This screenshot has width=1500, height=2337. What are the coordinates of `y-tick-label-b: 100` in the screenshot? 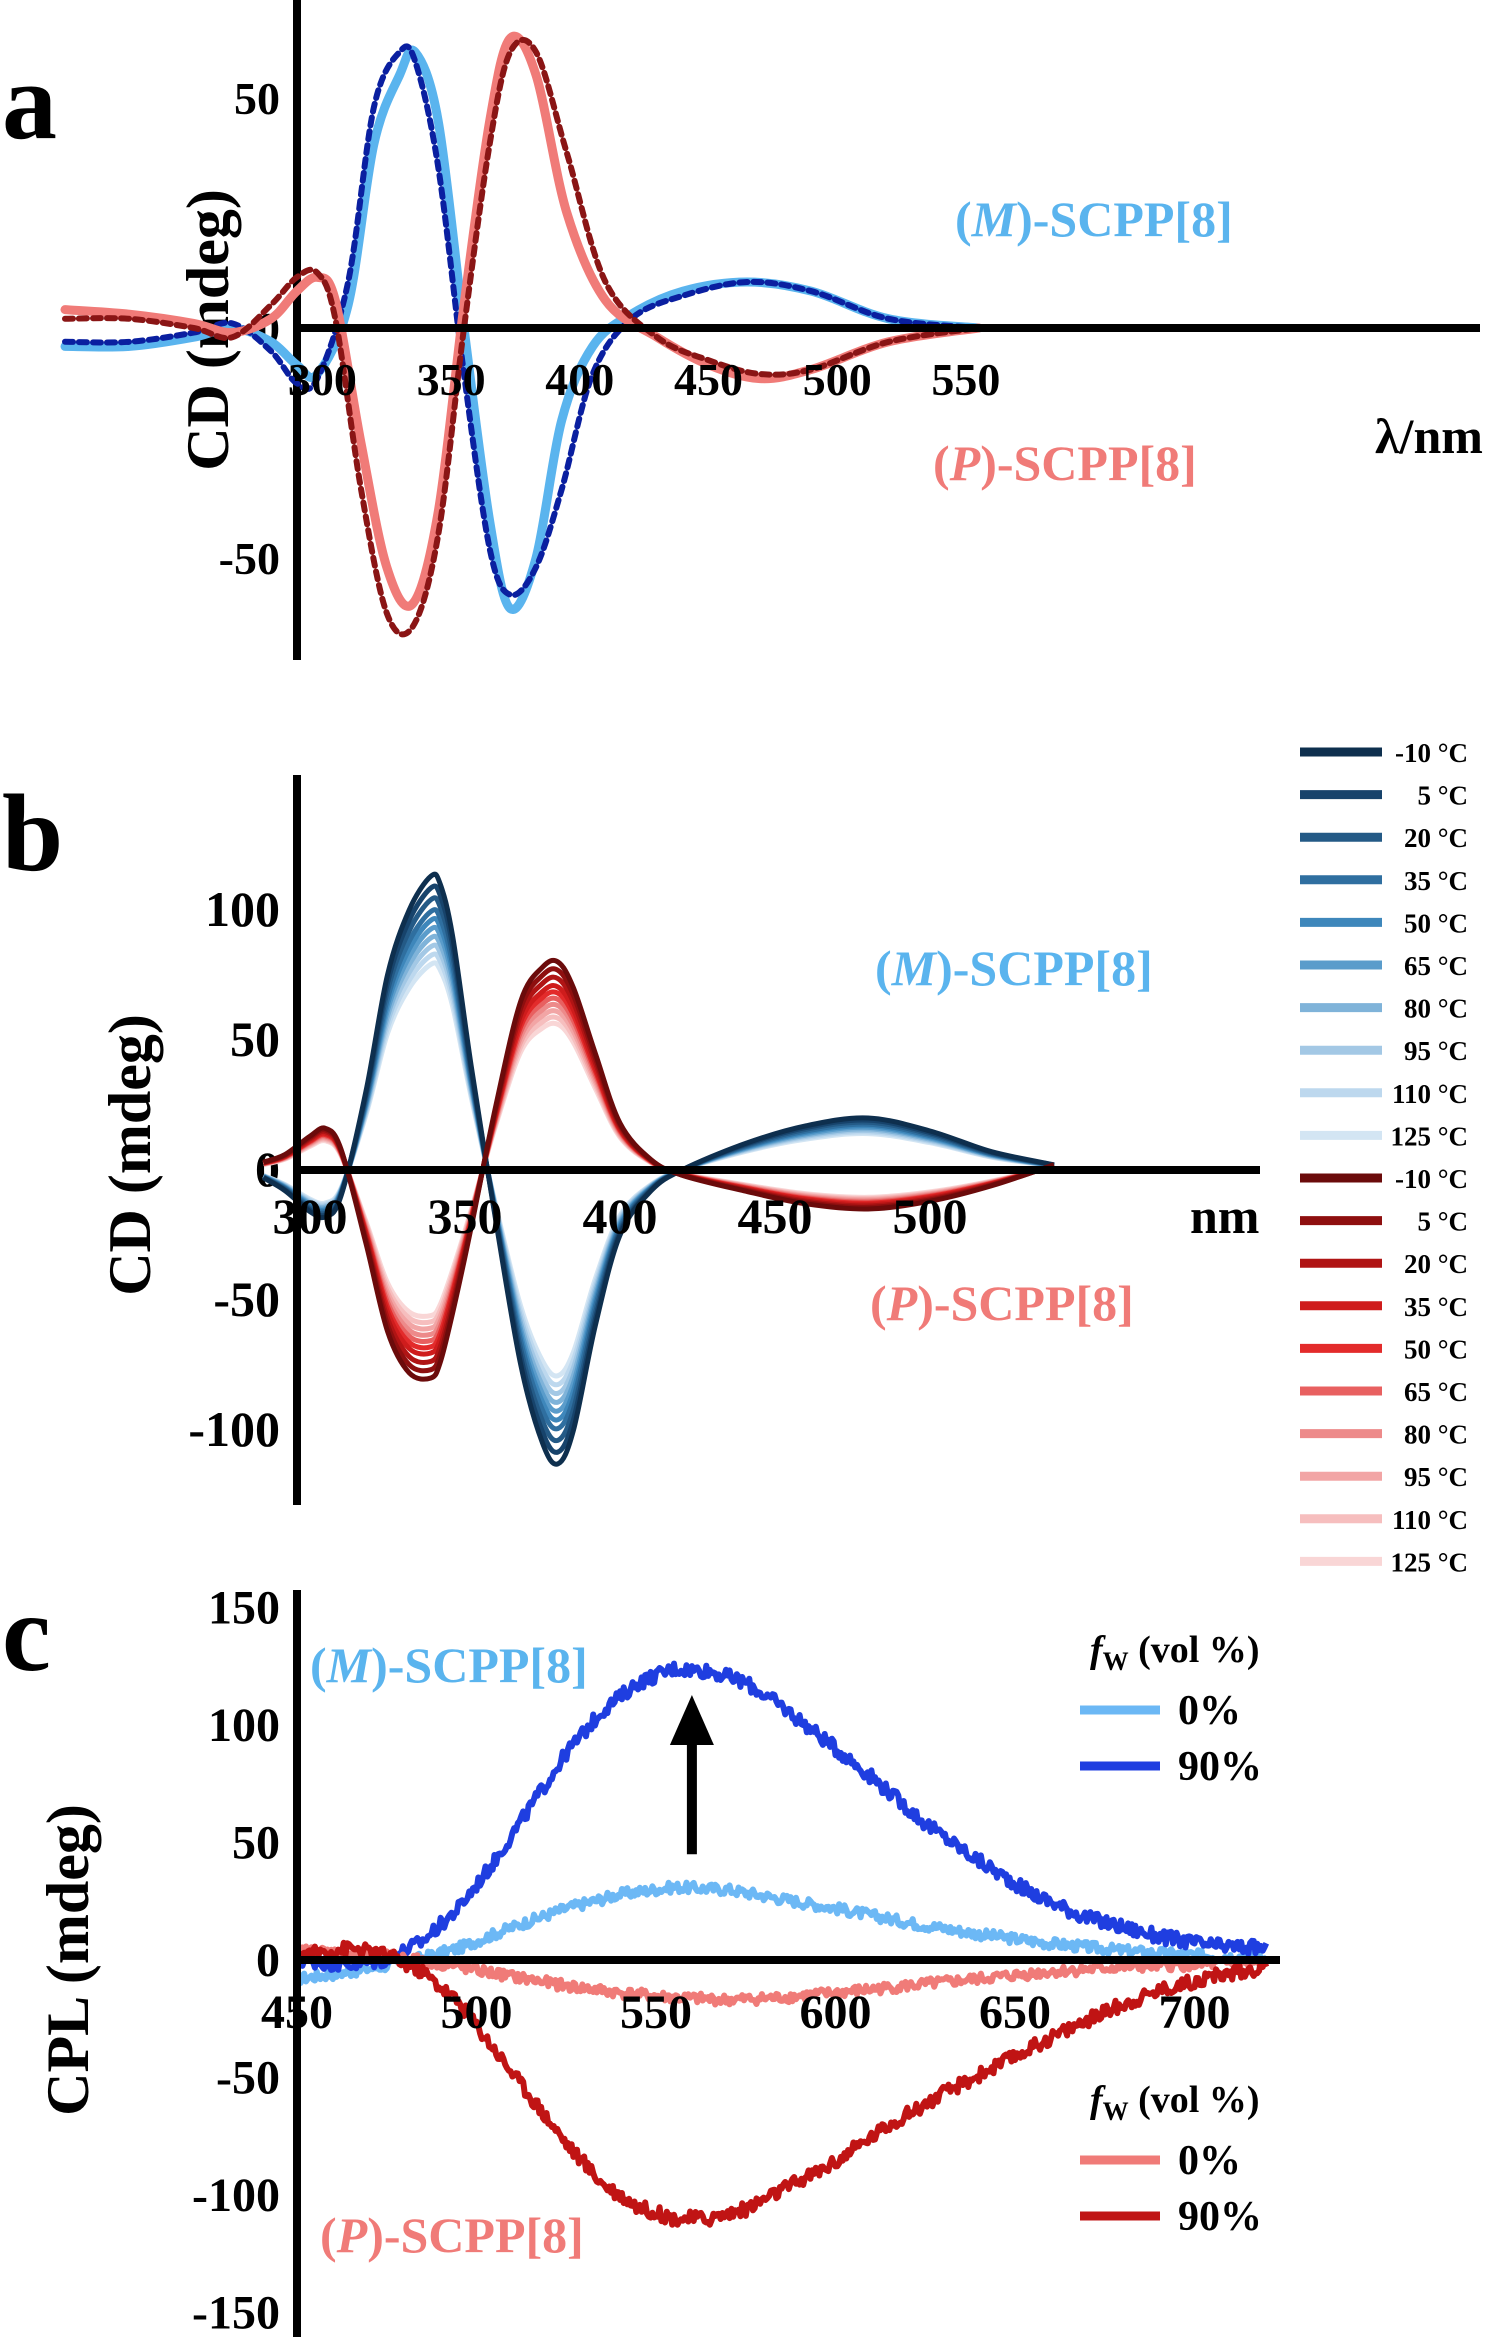 It's located at (242, 909).